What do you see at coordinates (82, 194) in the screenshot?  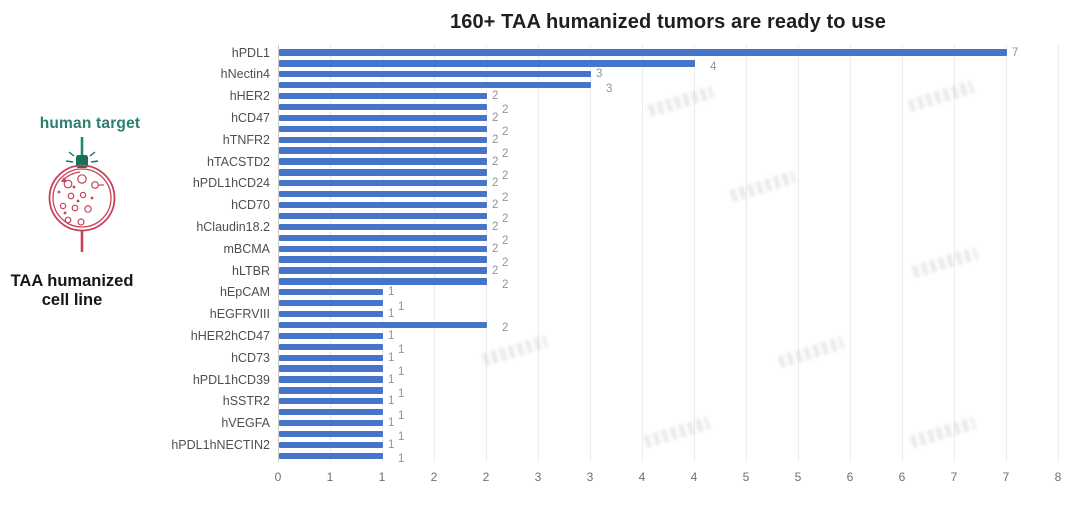 I see `cell-illustration-icon` at bounding box center [82, 194].